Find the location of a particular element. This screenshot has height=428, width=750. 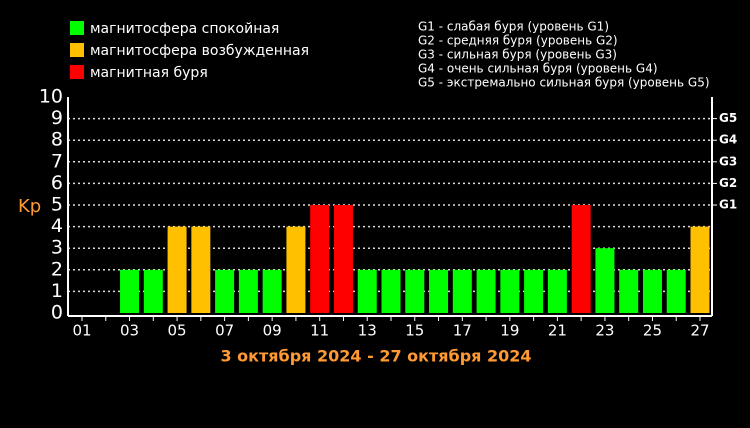

x-tick-label: 25 is located at coordinates (652, 331).